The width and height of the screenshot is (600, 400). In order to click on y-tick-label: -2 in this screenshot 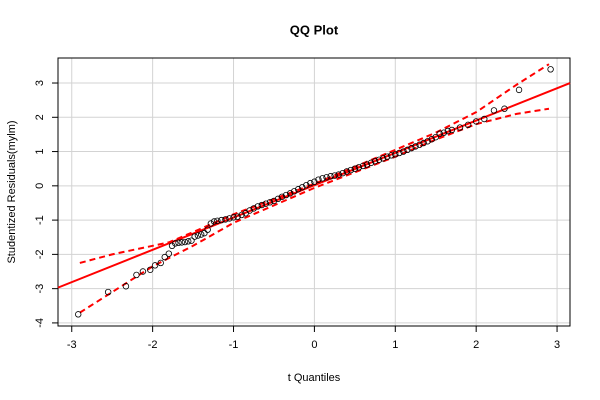, I will do `click(40, 254)`.